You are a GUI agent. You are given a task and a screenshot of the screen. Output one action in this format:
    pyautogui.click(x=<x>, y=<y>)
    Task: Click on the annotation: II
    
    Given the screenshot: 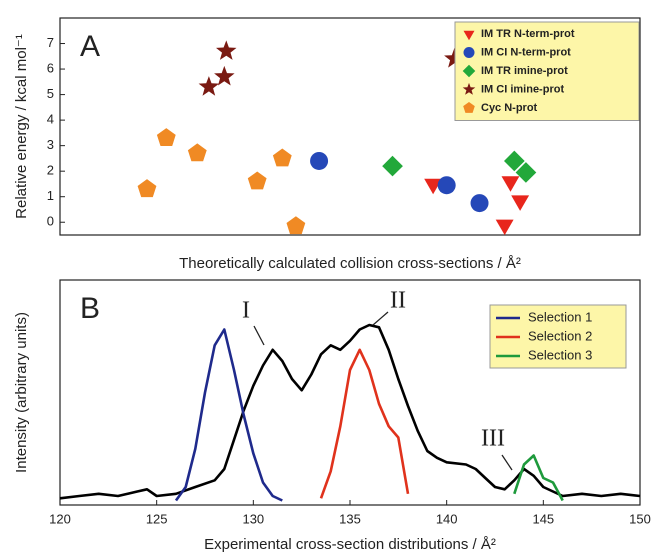 What is the action you would take?
    pyautogui.click(x=398, y=301)
    